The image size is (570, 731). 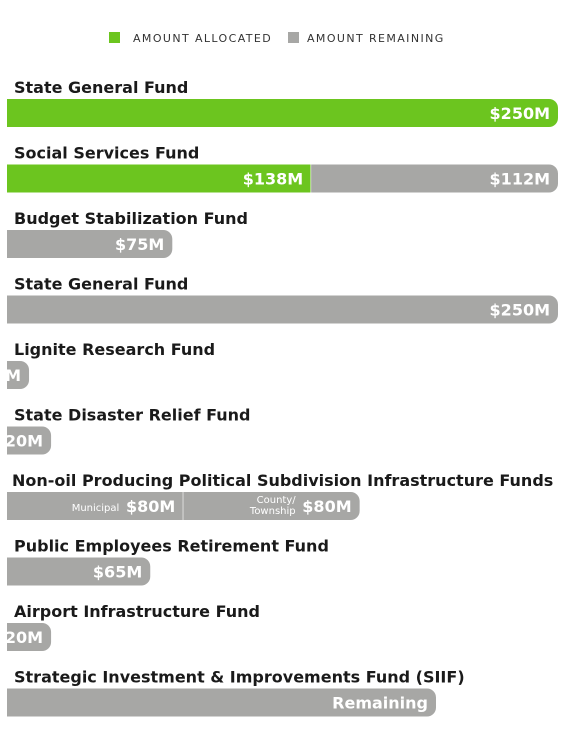 What do you see at coordinates (10, 375) in the screenshot?
I see `bar-value-label: $10M` at bounding box center [10, 375].